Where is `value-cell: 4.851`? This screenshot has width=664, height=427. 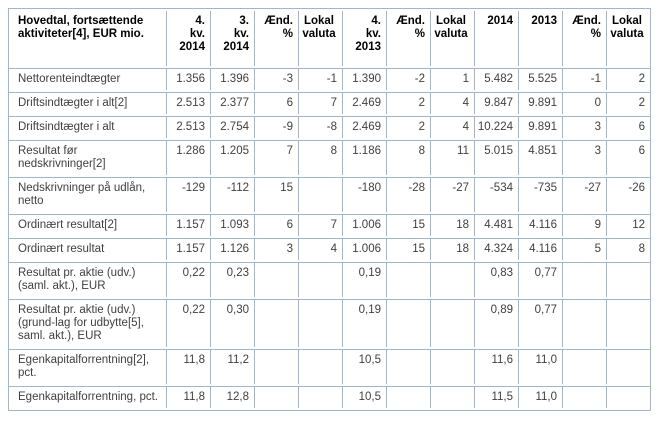
value-cell: 4.851 is located at coordinates (540, 157).